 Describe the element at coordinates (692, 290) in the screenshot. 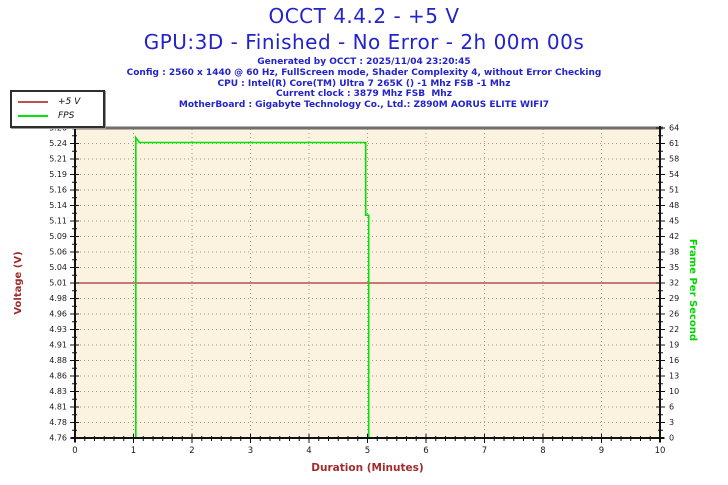

I see `right-axis-title: Frame Per Second` at that location.